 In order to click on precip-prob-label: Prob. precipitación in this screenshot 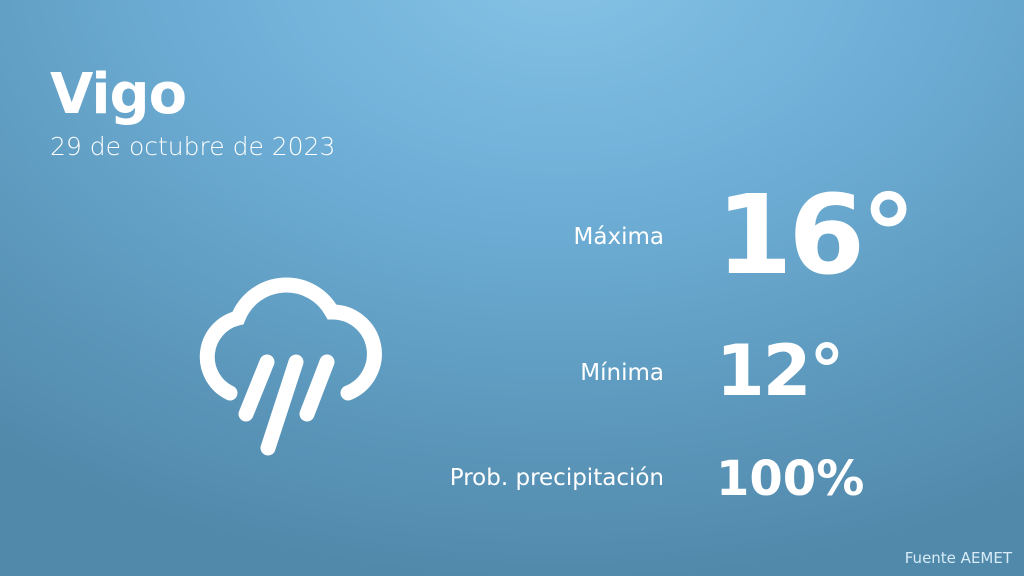, I will do `click(556, 478)`.